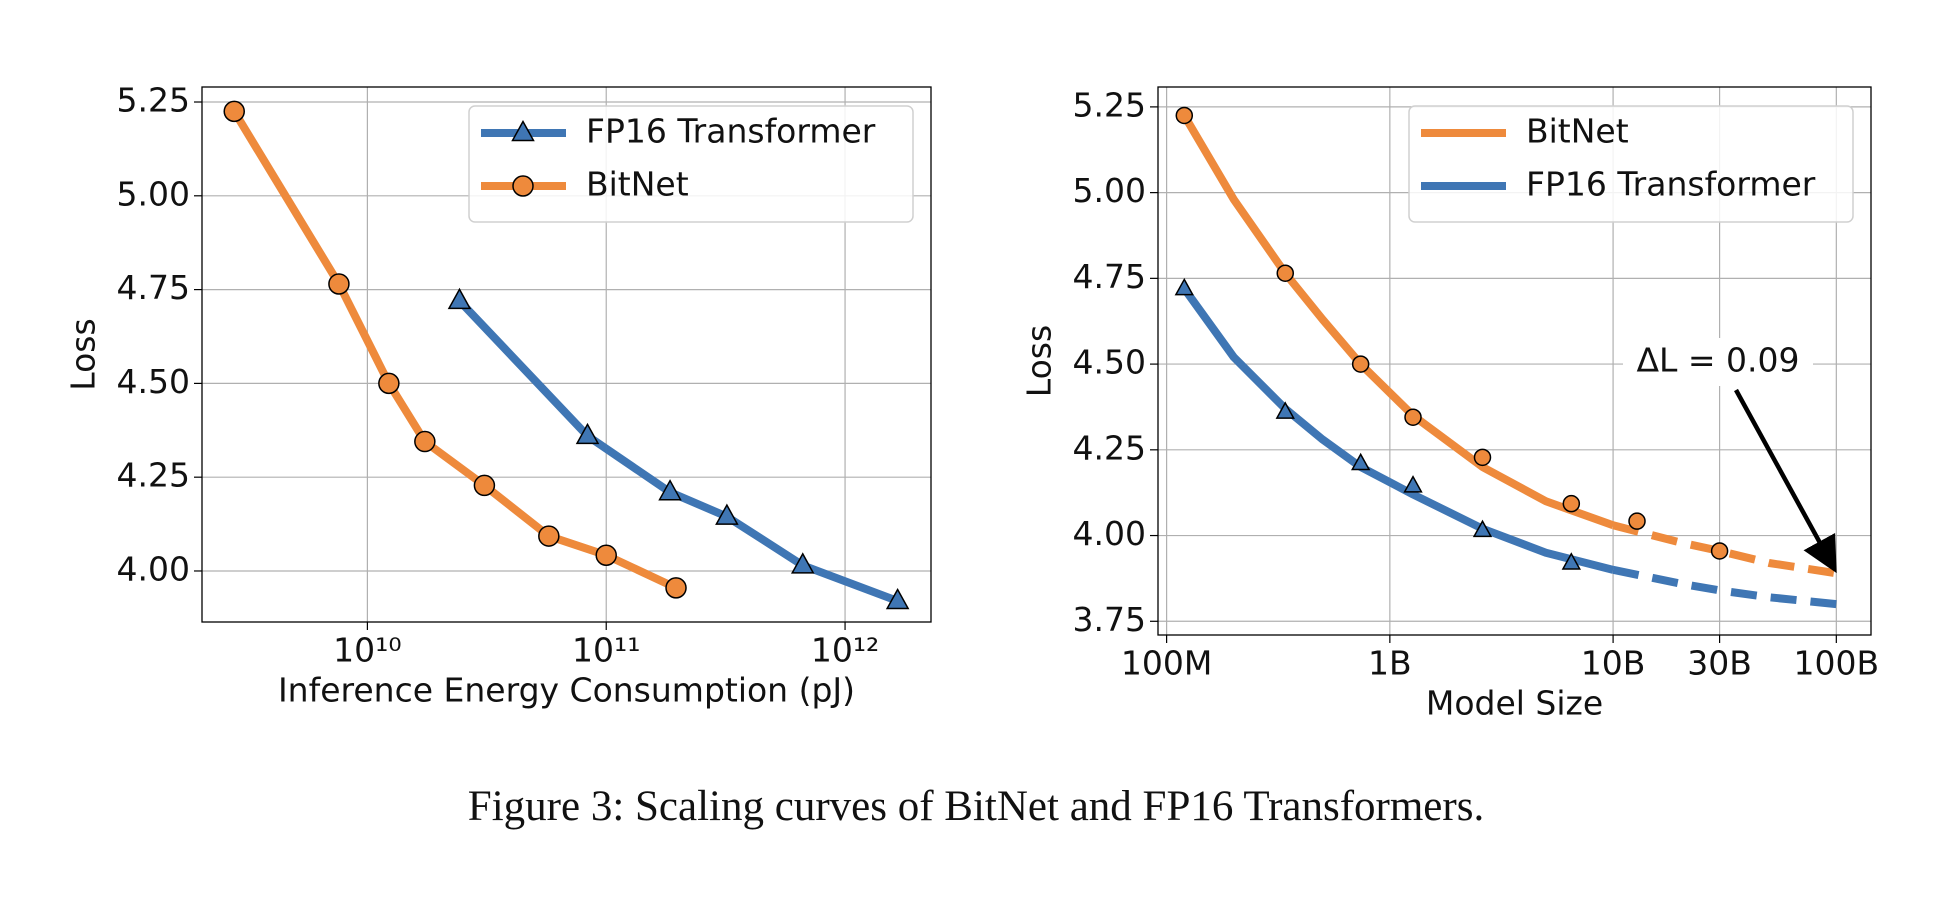 The height and width of the screenshot is (906, 1952). What do you see at coordinates (566, 690) in the screenshot?
I see `x-axis-label: Inference Energy Consumption (pJ)` at bounding box center [566, 690].